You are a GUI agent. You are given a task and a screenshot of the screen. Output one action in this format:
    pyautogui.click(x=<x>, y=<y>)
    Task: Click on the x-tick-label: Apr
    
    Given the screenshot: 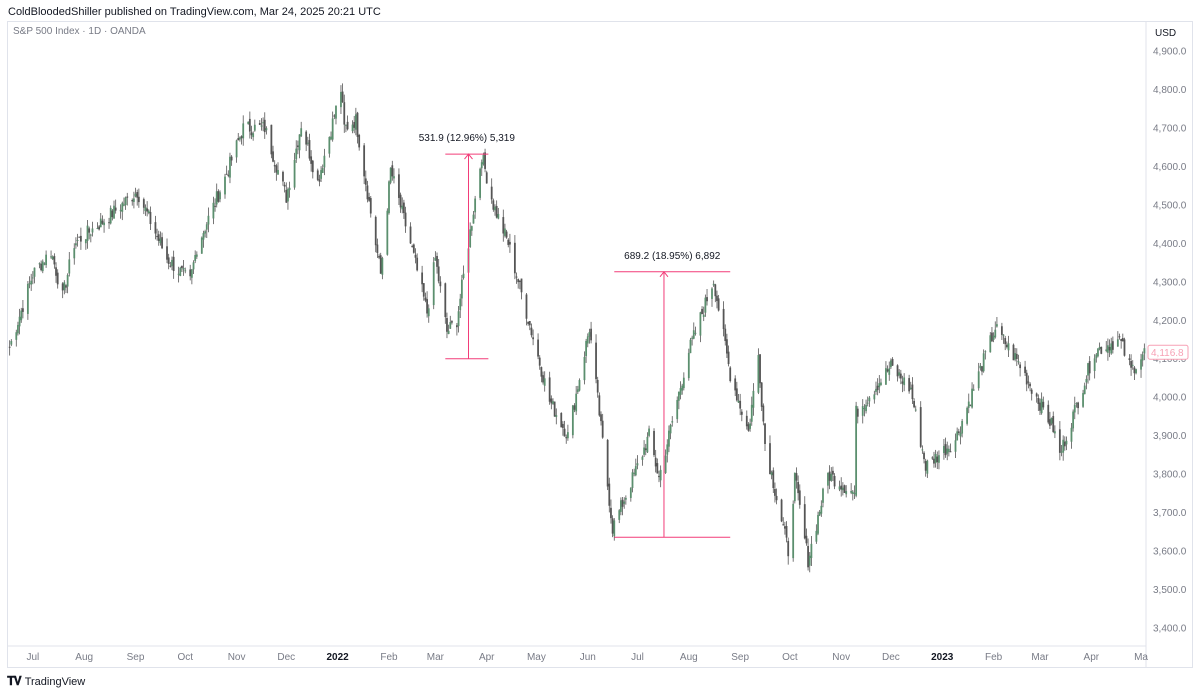 What is the action you would take?
    pyautogui.click(x=1092, y=657)
    